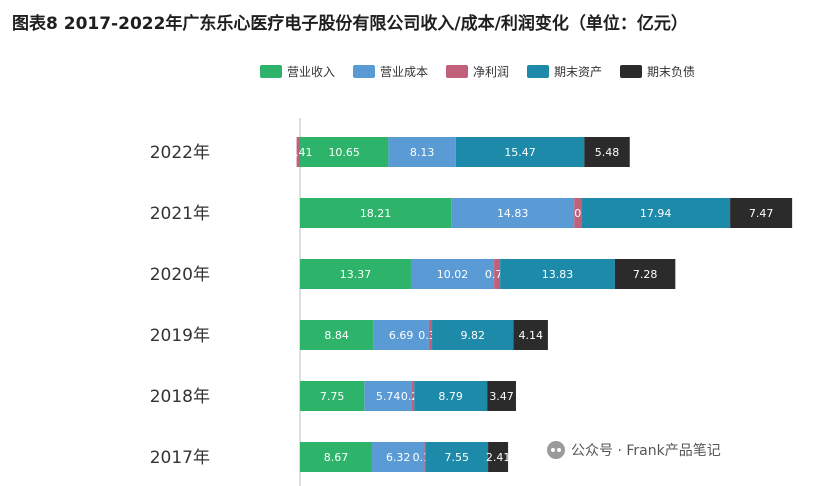 The width and height of the screenshot is (835, 486). Describe the element at coordinates (671, 72) in the screenshot. I see `legend-label: 期末负债` at that location.